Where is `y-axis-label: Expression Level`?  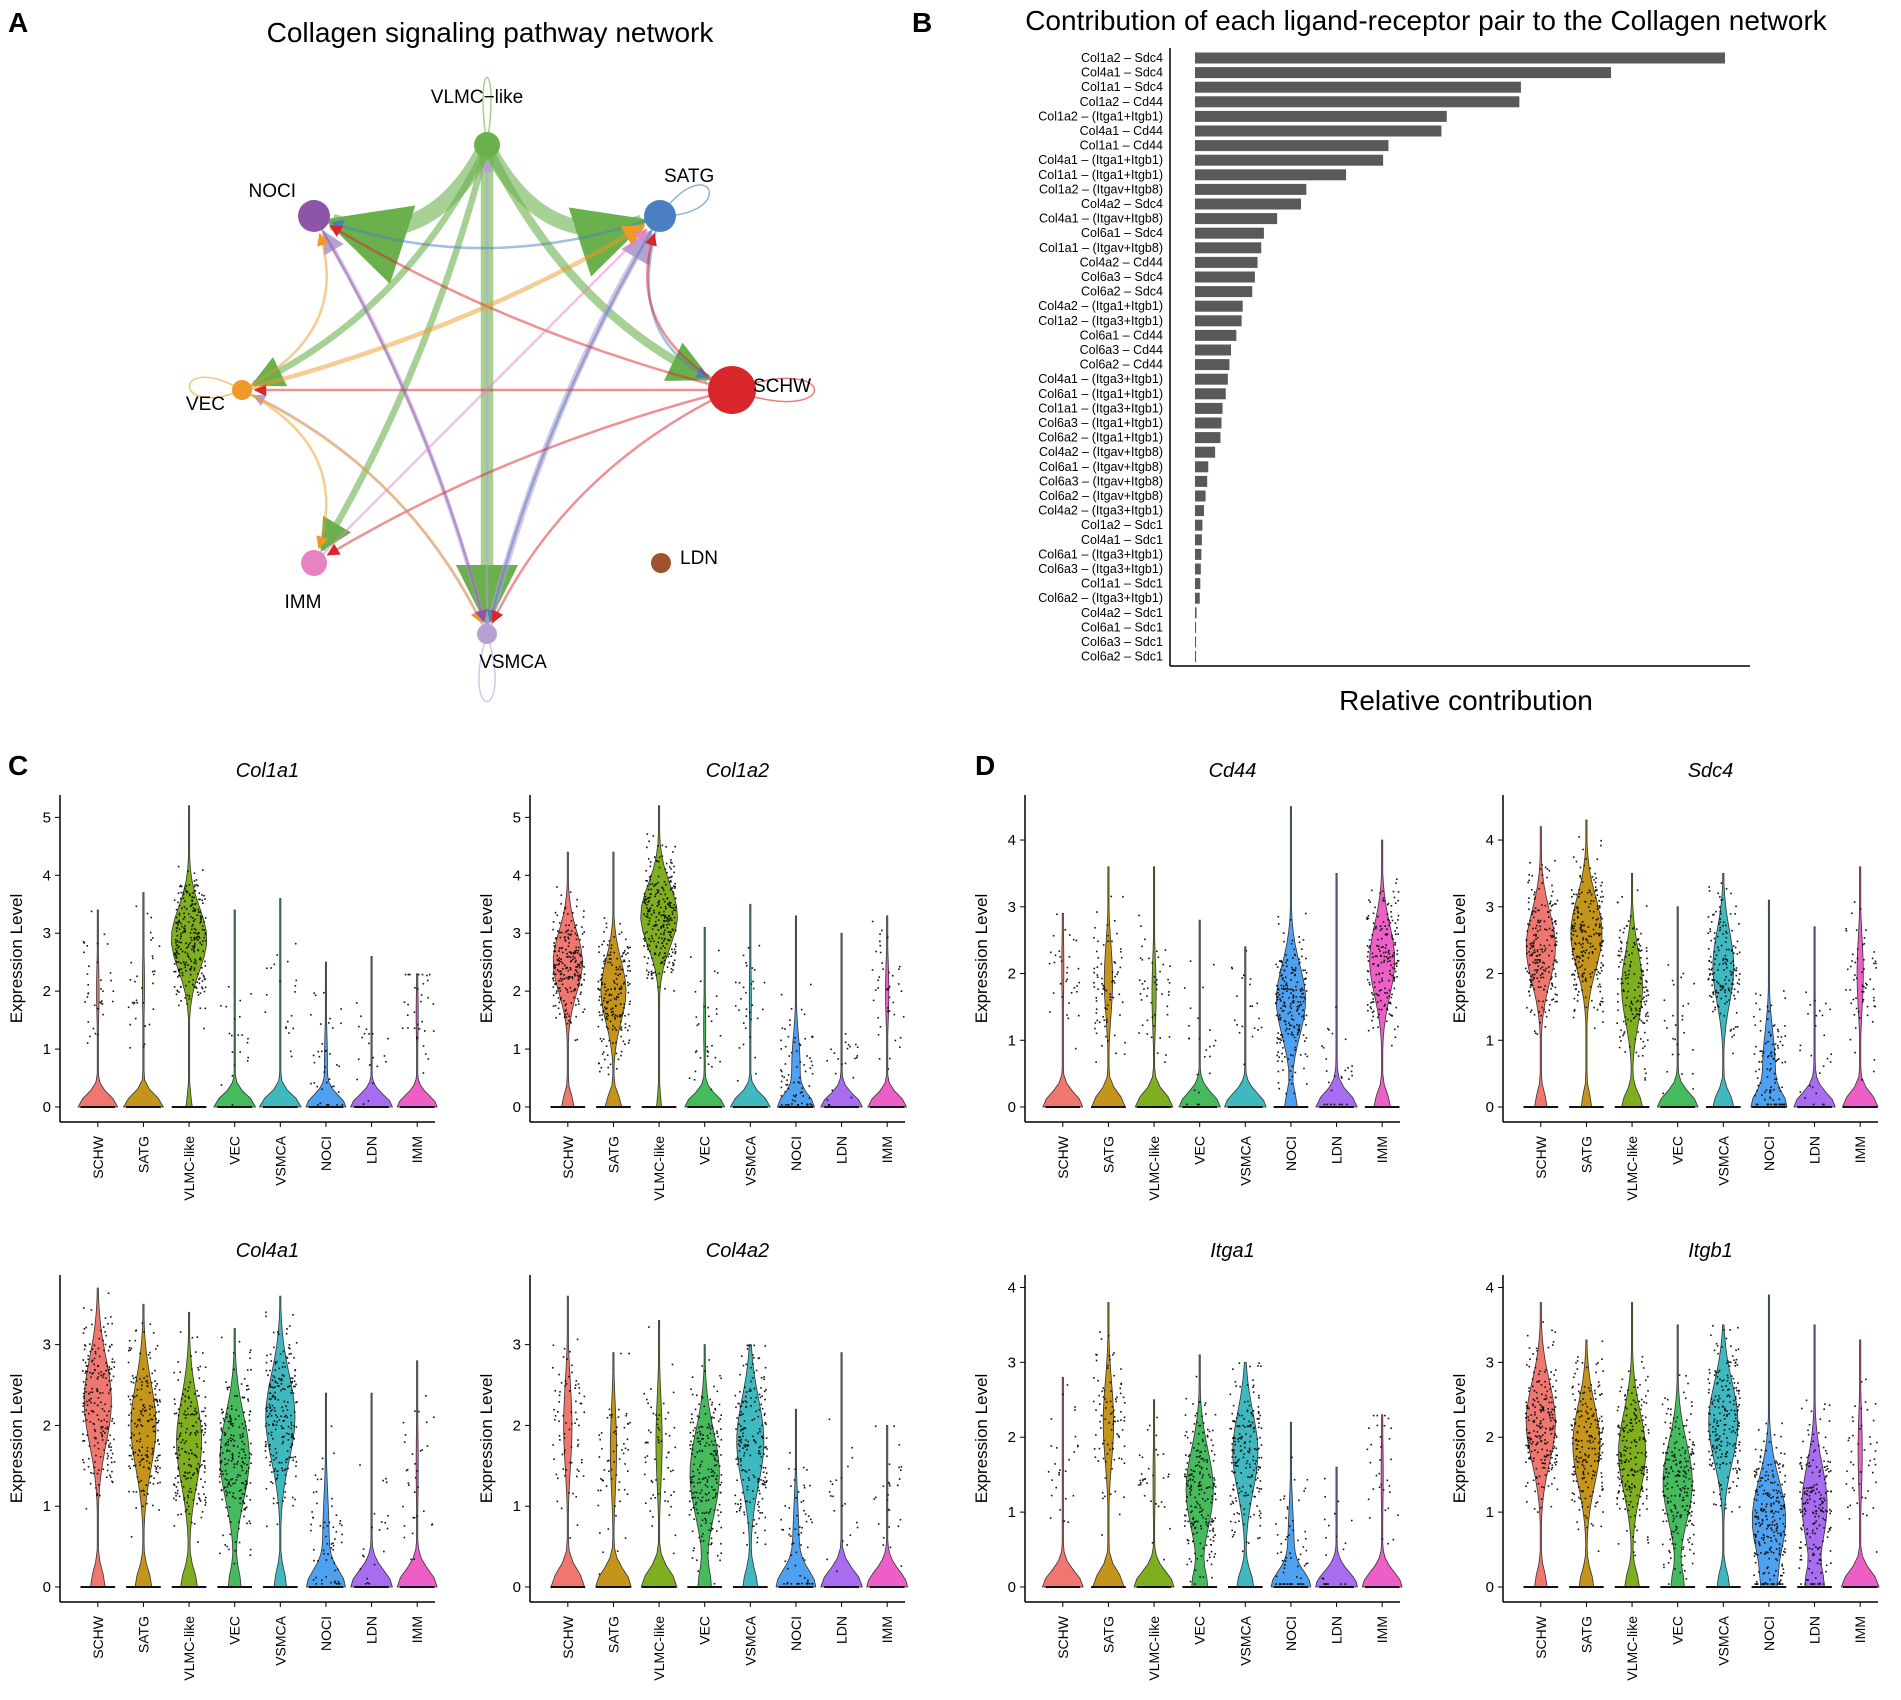 y-axis-label: Expression Level is located at coordinates (1459, 958).